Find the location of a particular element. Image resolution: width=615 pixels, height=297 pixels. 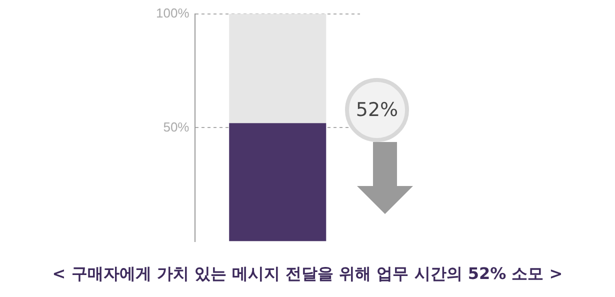

y-tick-label: 50% is located at coordinates (176, 126).